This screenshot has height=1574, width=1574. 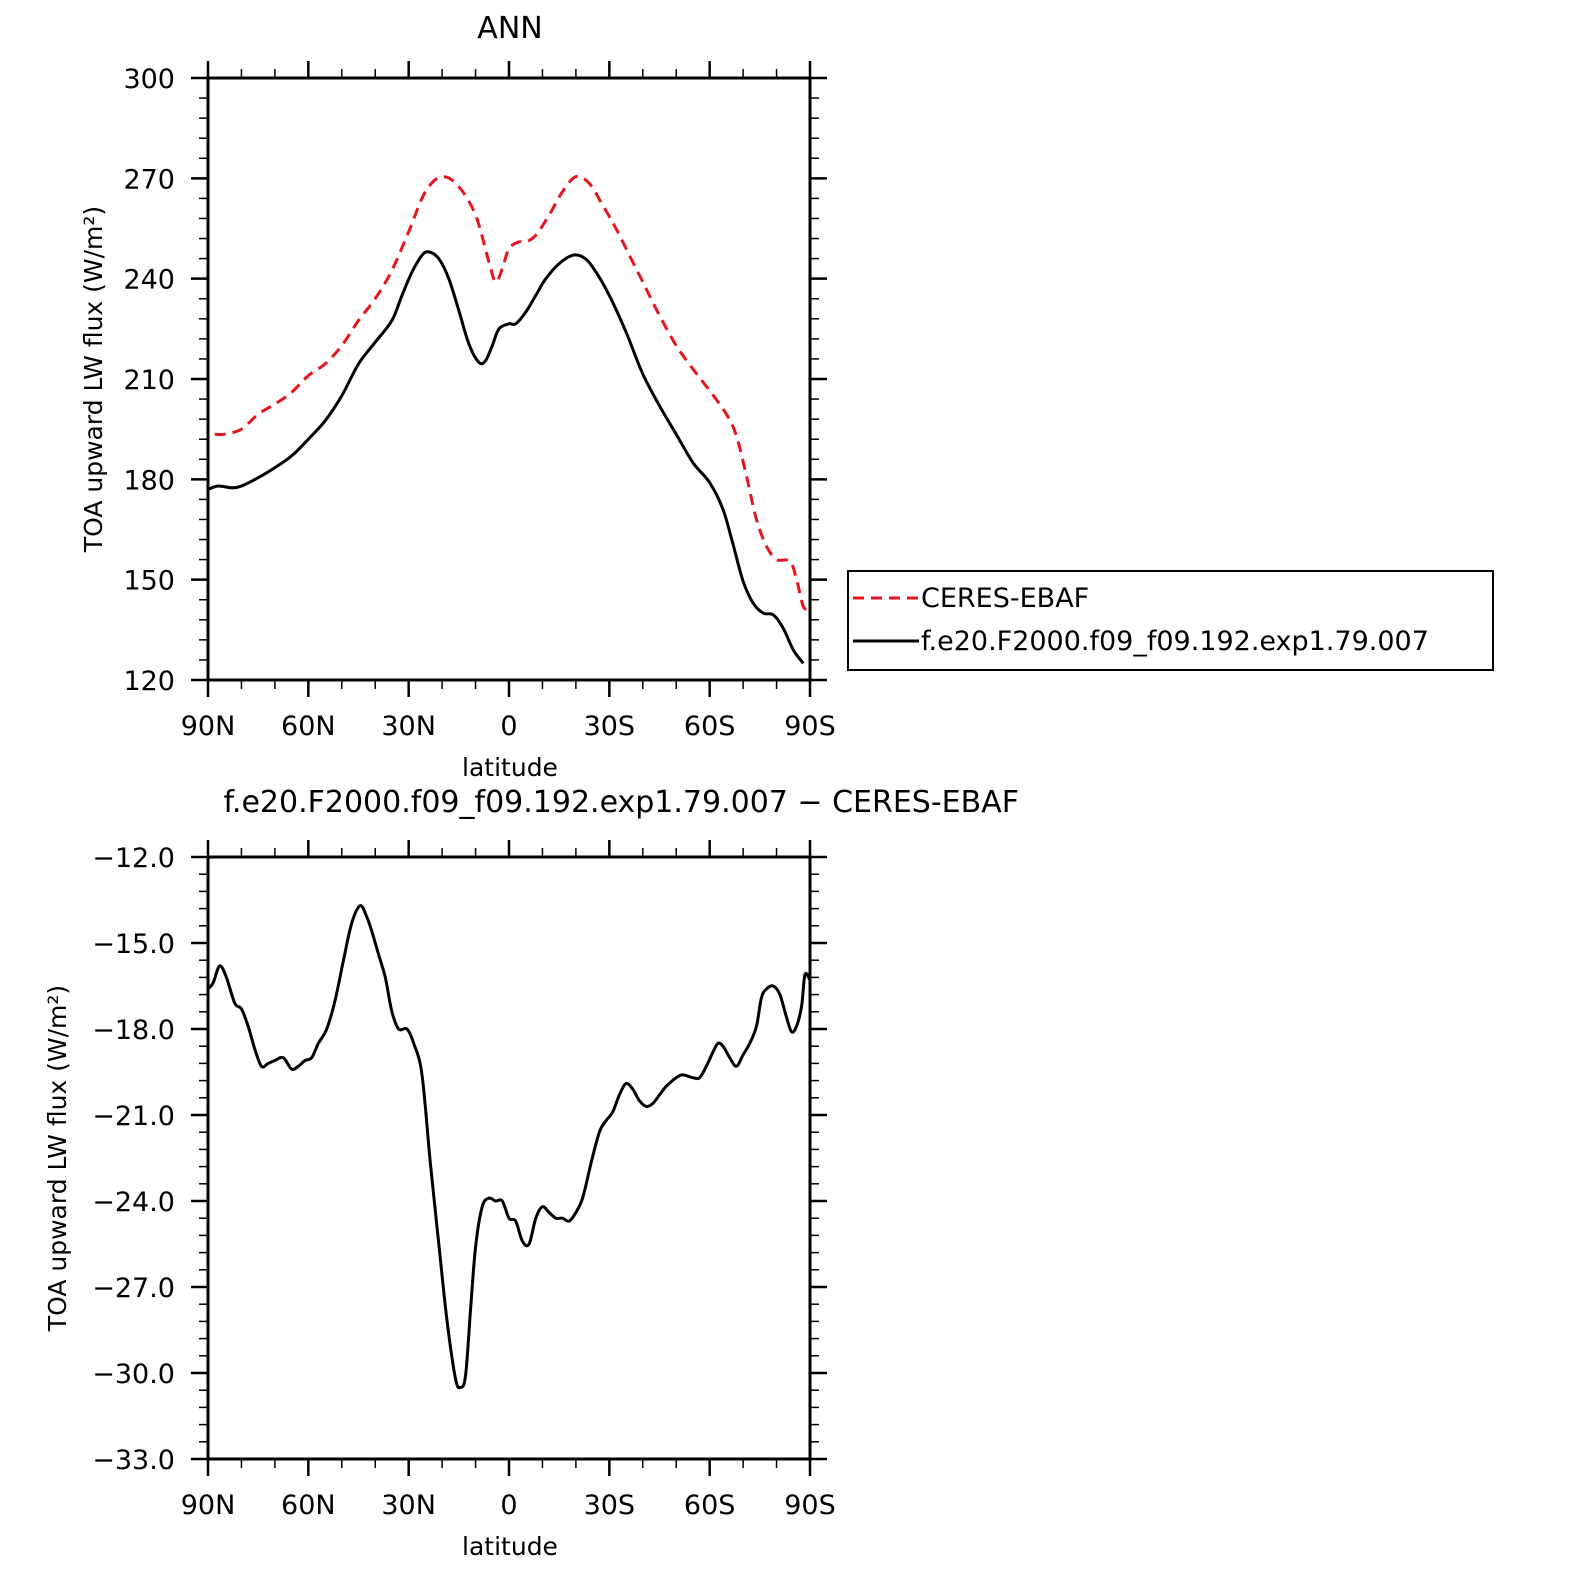 I want to click on top-x-tick-label: 90N, so click(x=208, y=726).